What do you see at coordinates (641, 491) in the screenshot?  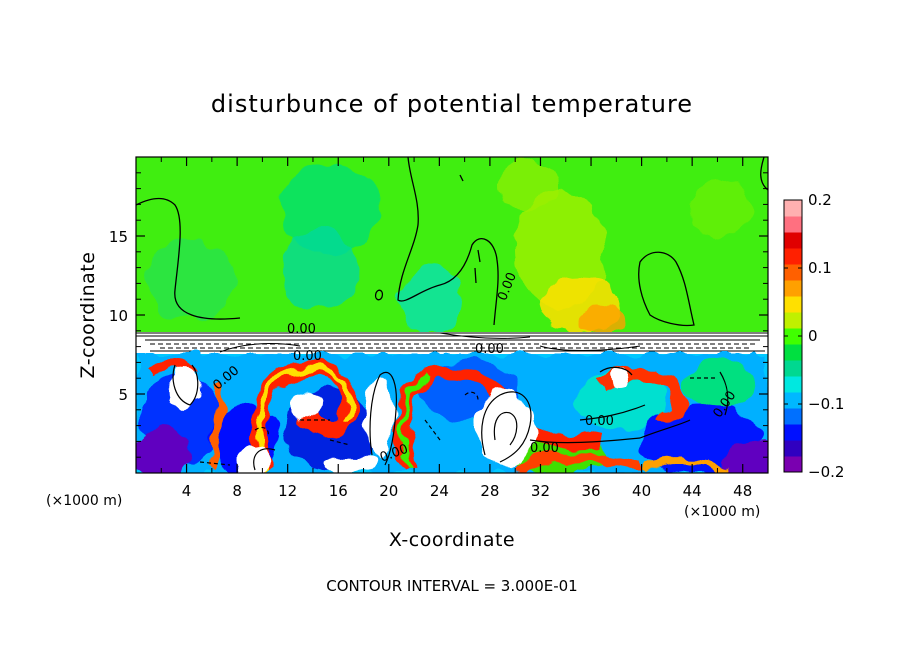 I see `x-tick-label: 40` at bounding box center [641, 491].